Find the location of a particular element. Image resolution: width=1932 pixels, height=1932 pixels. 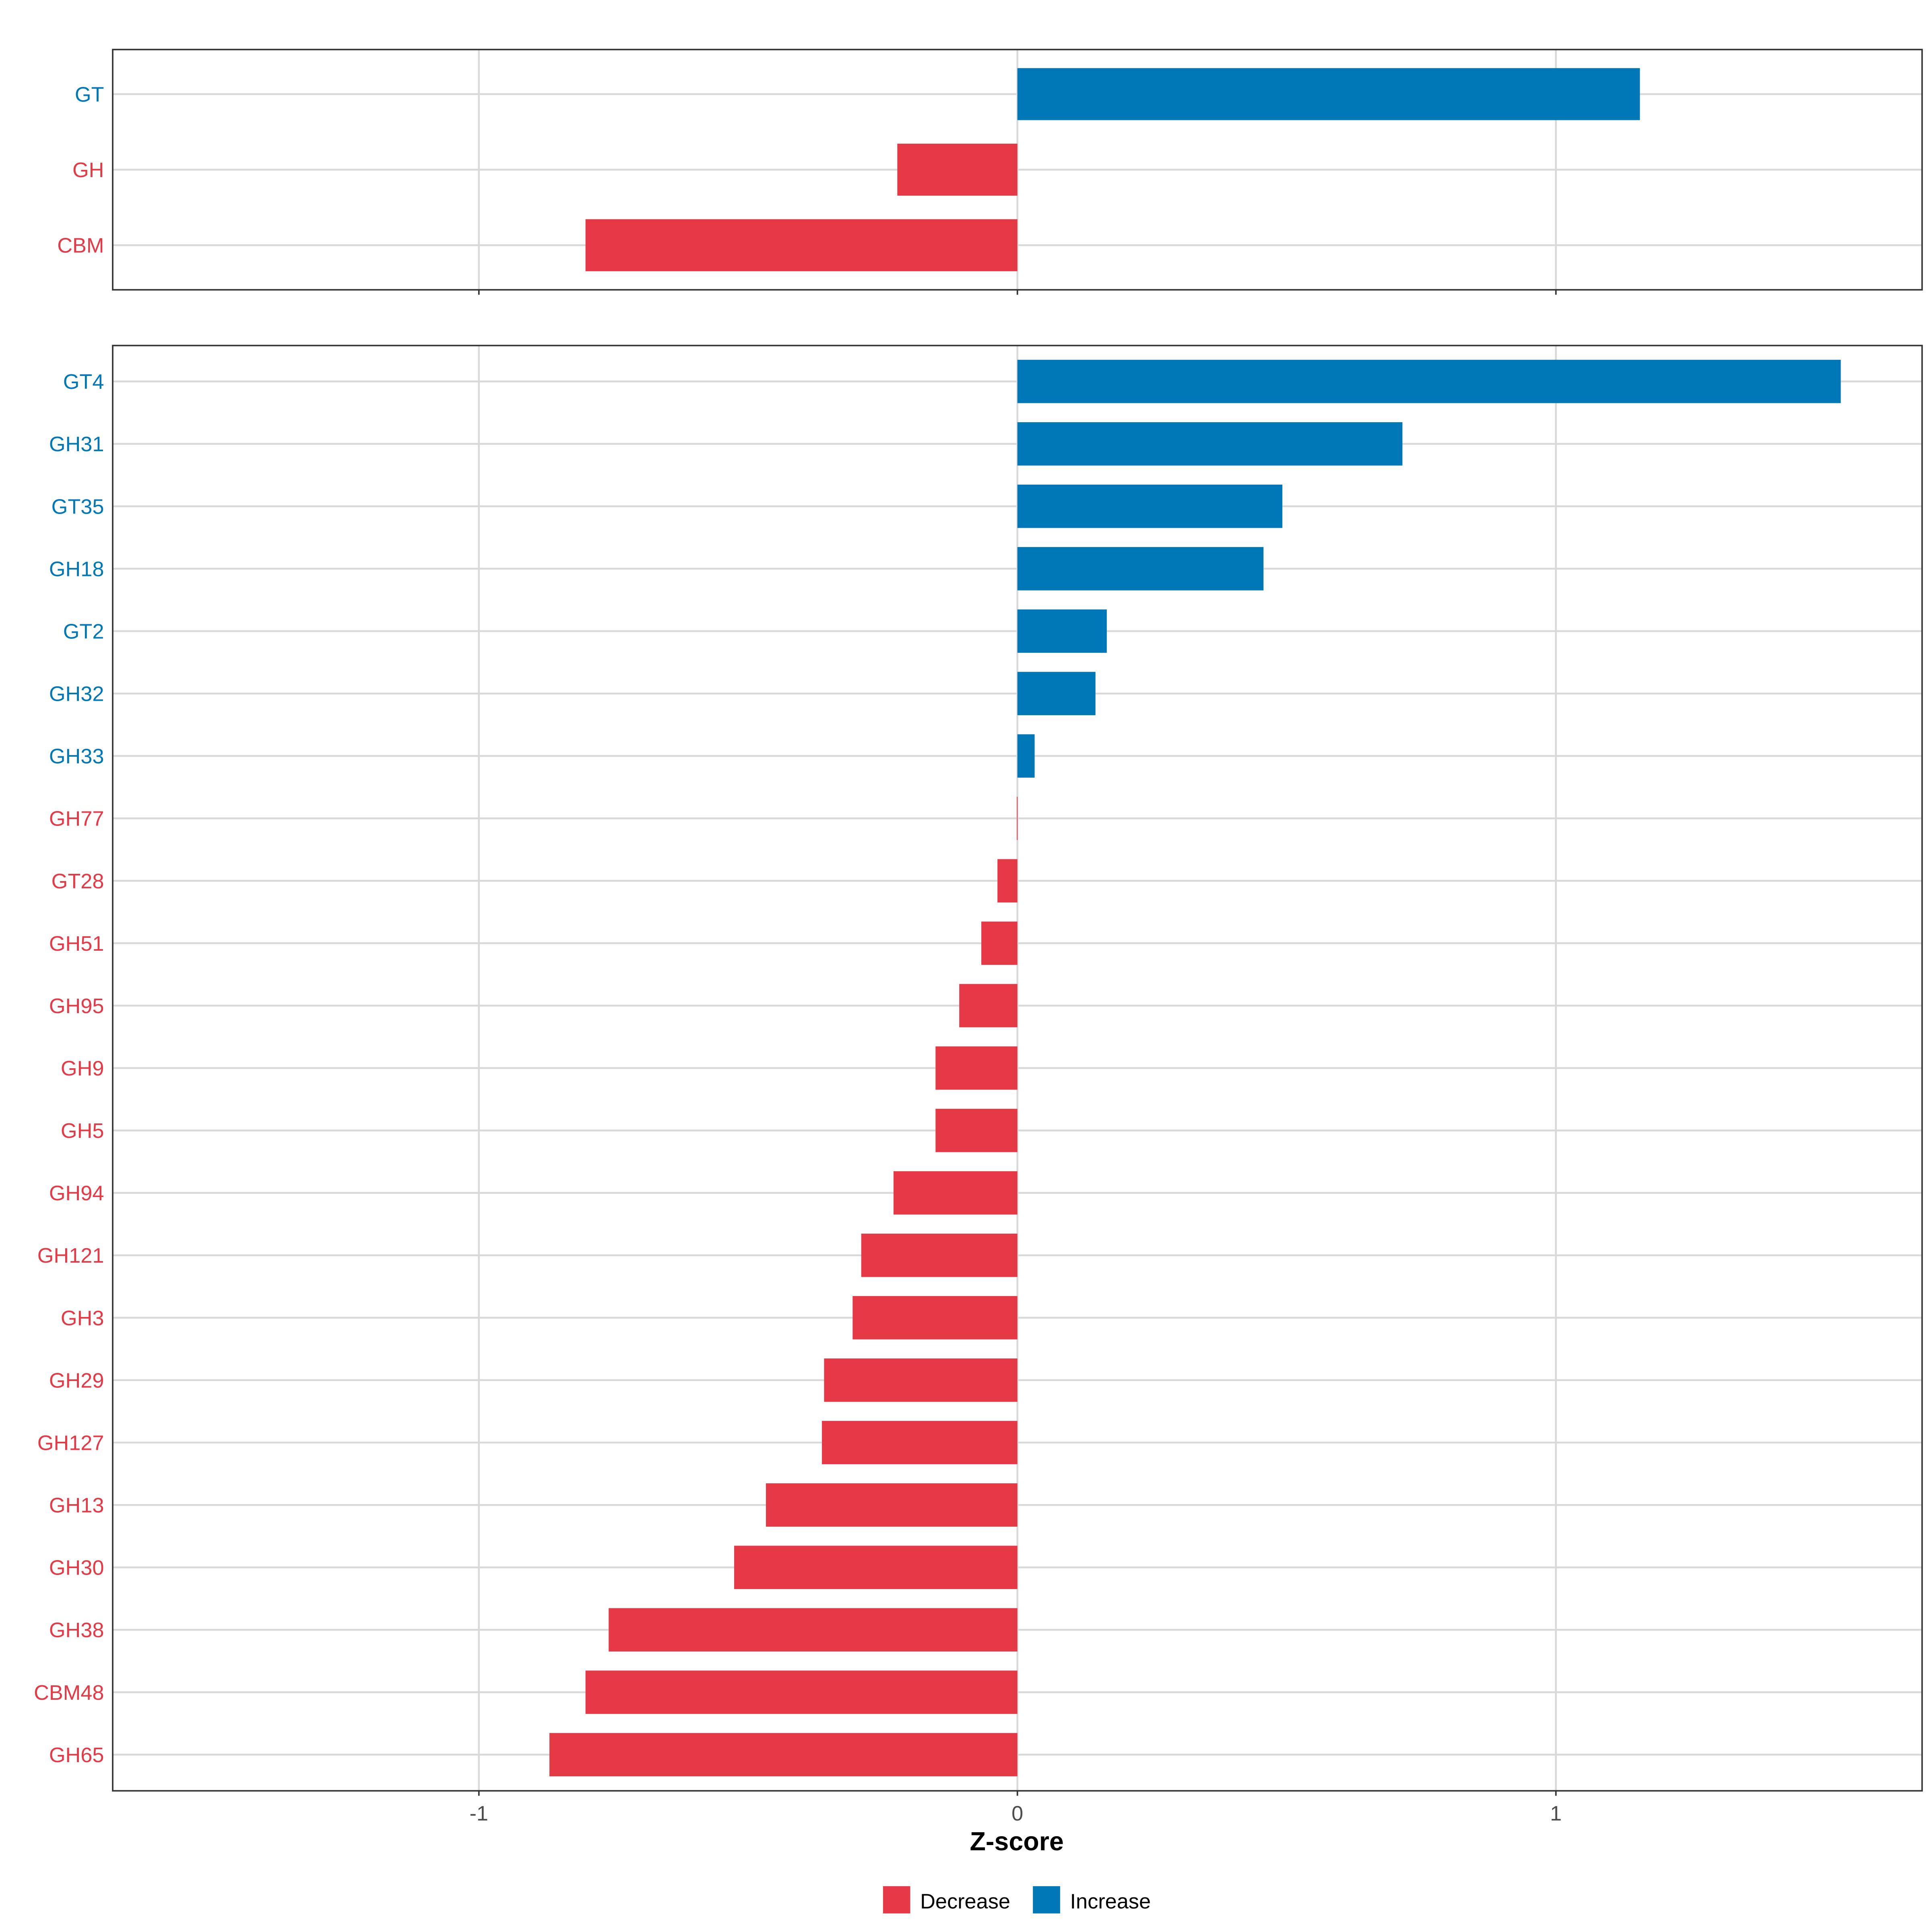

bar-GT is located at coordinates (1328, 94).